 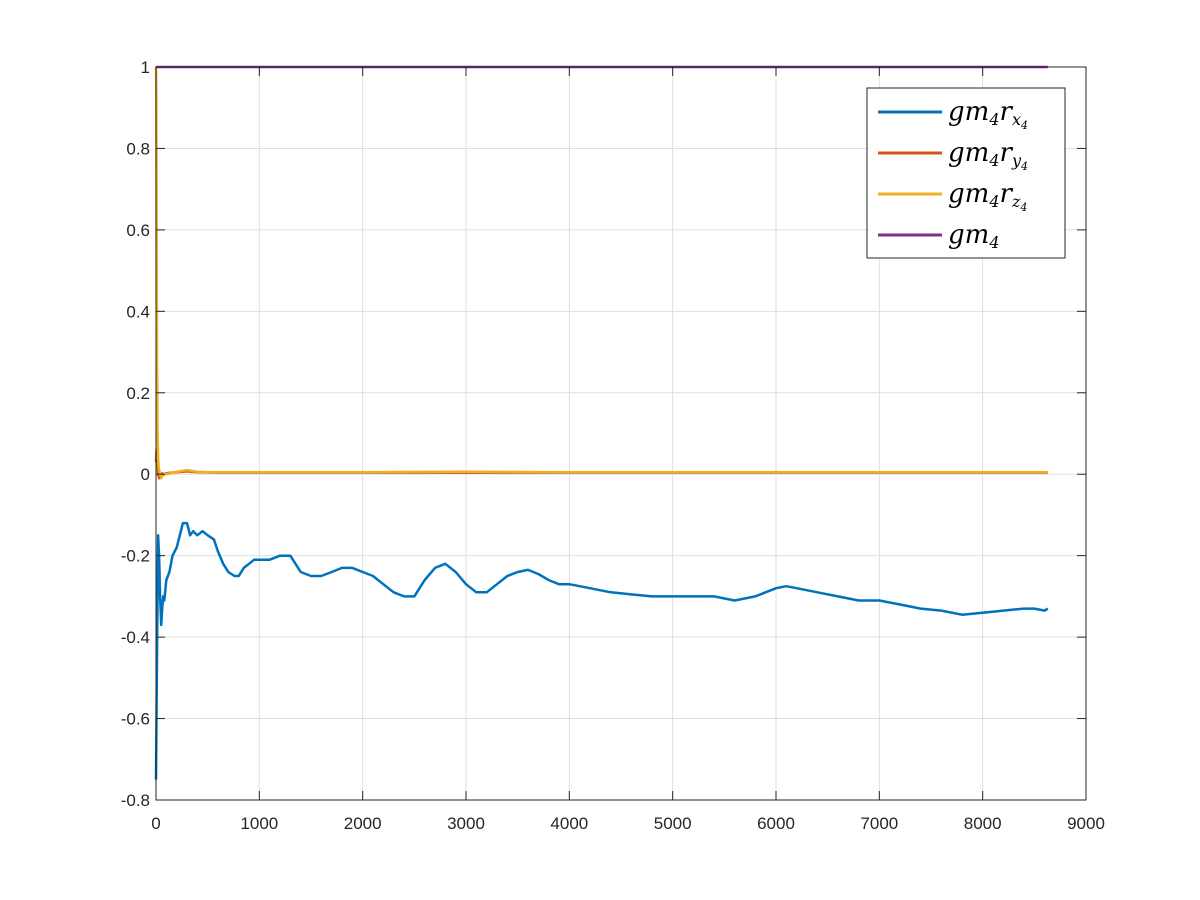 I want to click on legend-label-gm4rz4: gm4rz4, so click(x=987, y=196).